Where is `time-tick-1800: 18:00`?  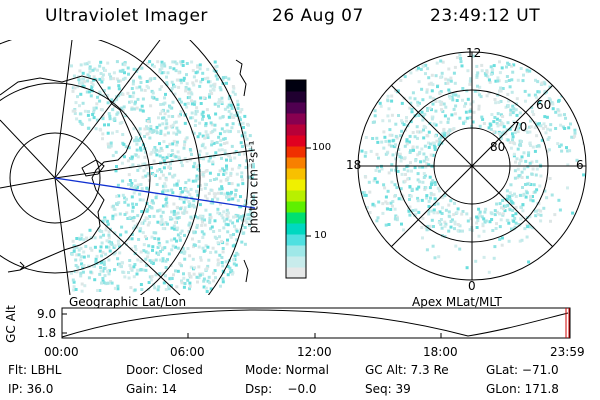 time-tick-1800: 18:00 is located at coordinates (440, 352).